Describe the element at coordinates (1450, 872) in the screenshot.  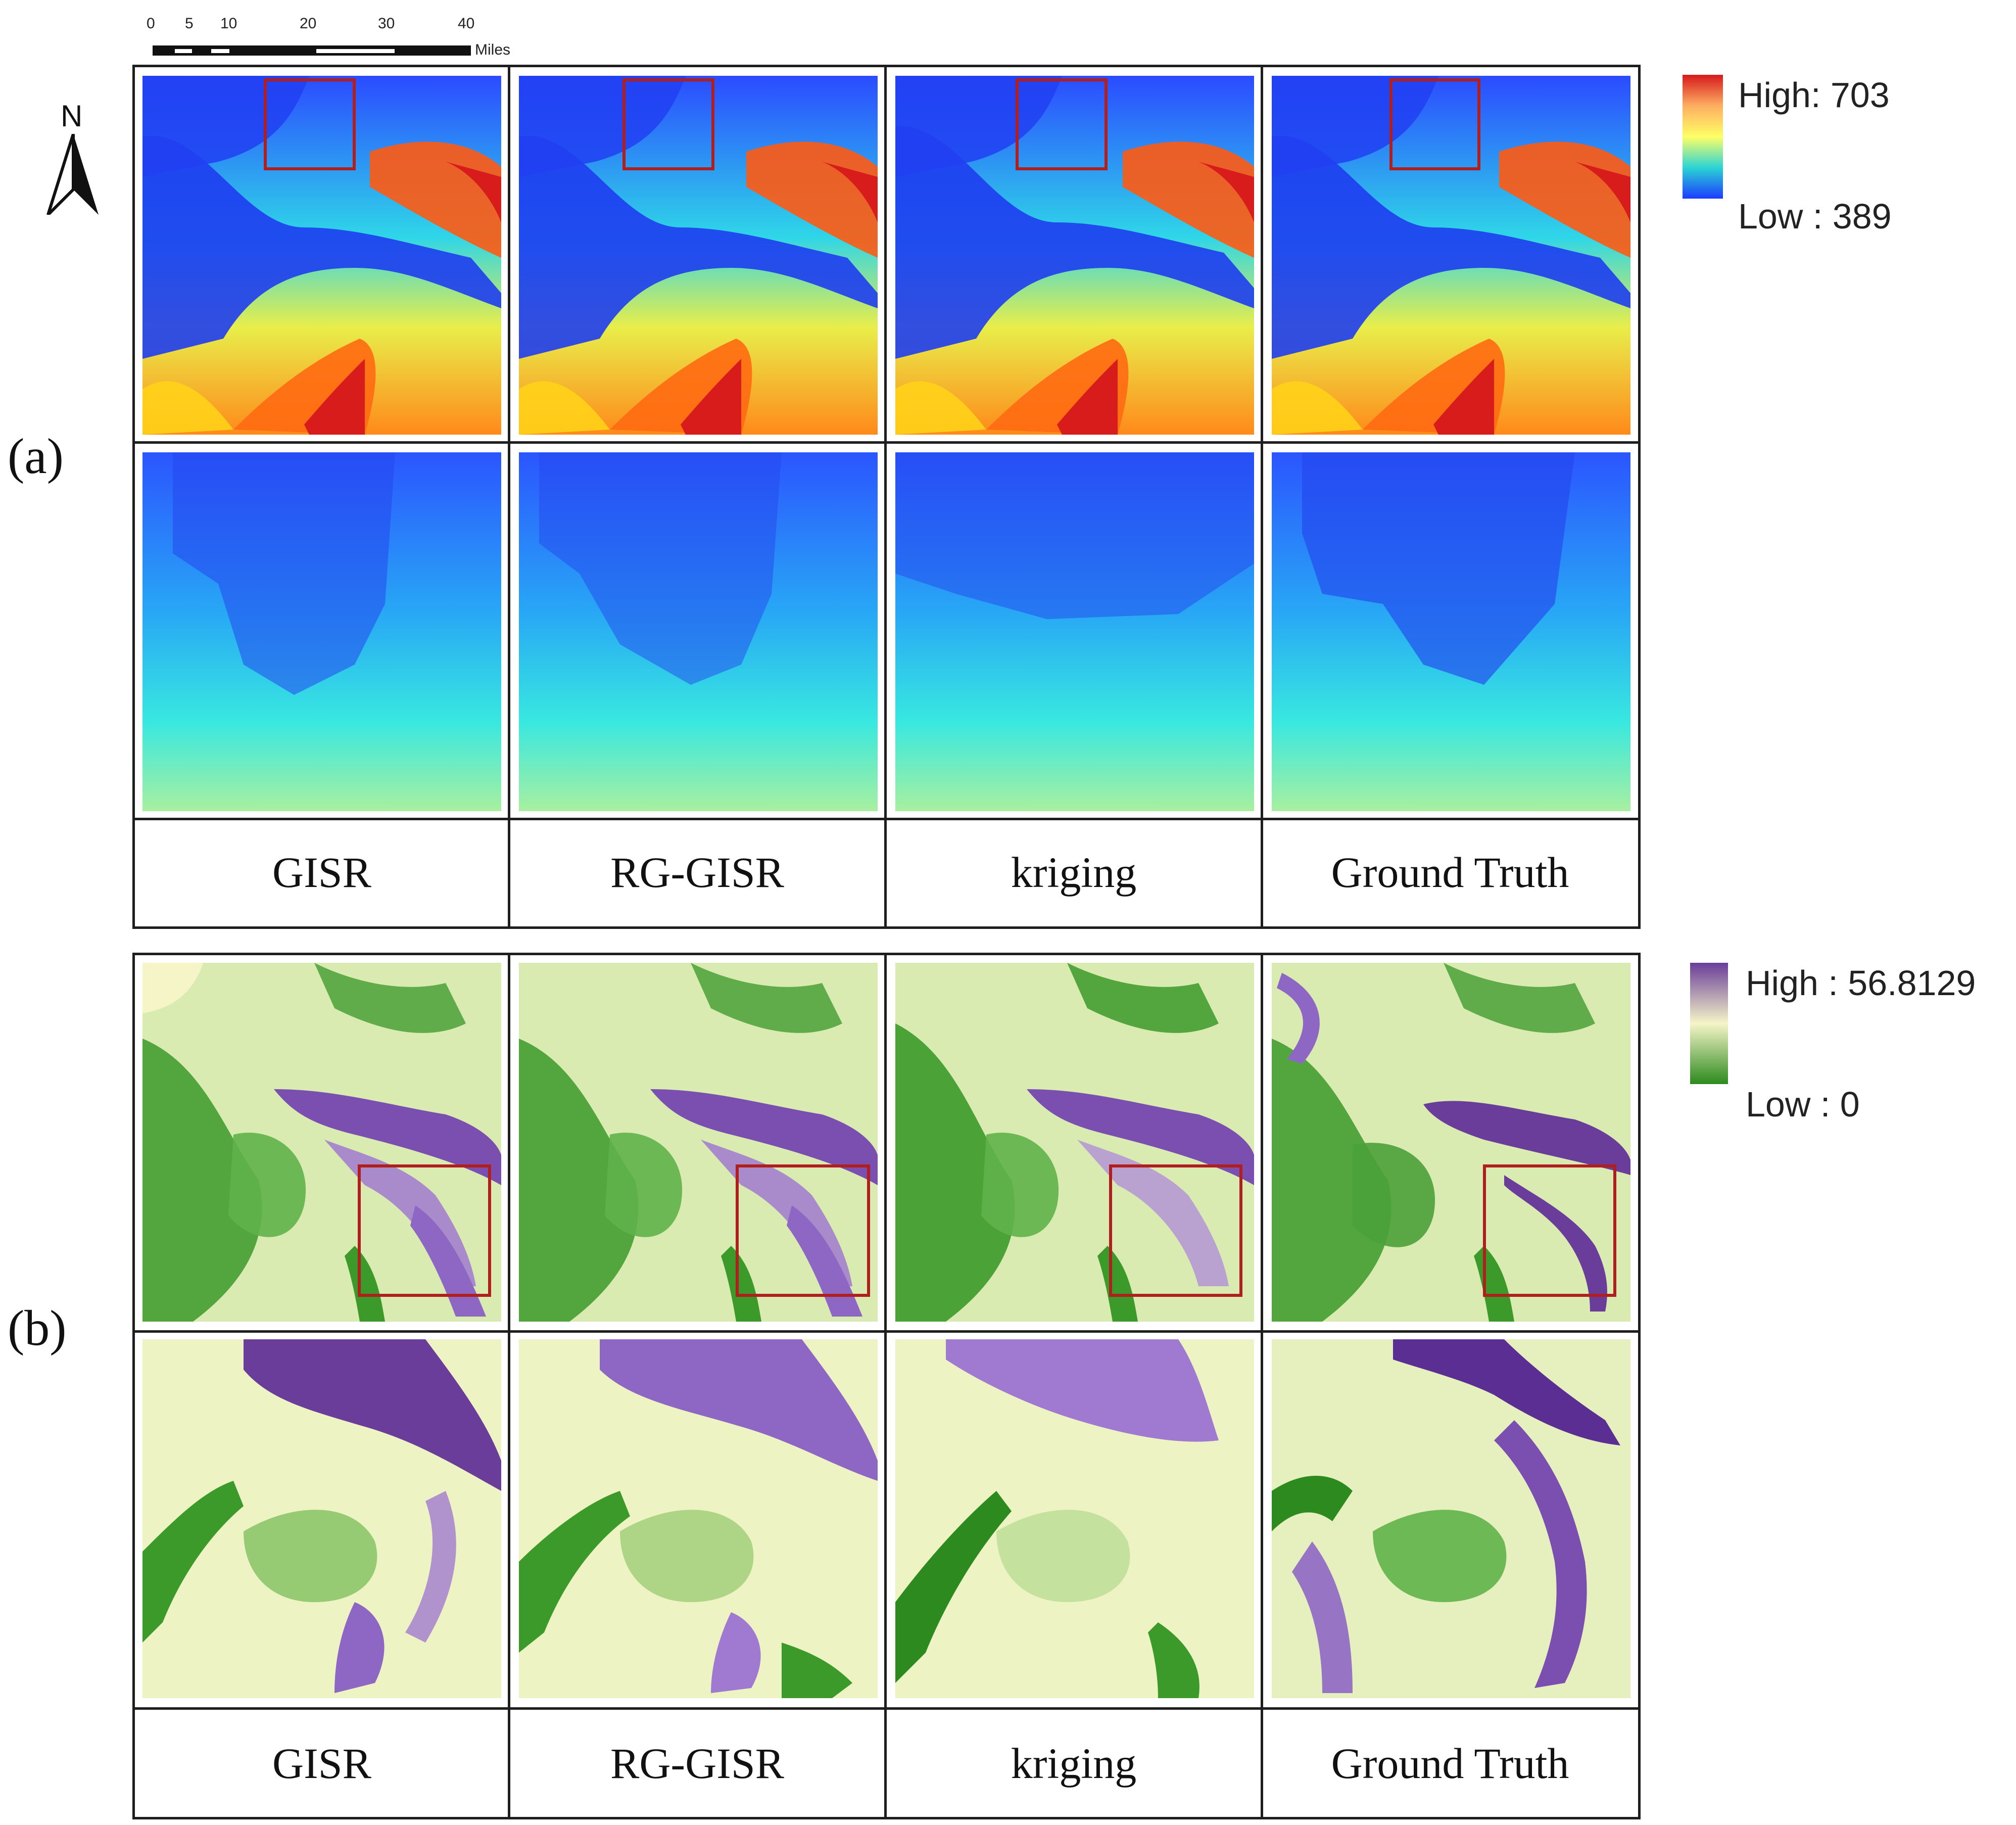
I see `panel-a-caption-ground-truth: Ground Truth` at that location.